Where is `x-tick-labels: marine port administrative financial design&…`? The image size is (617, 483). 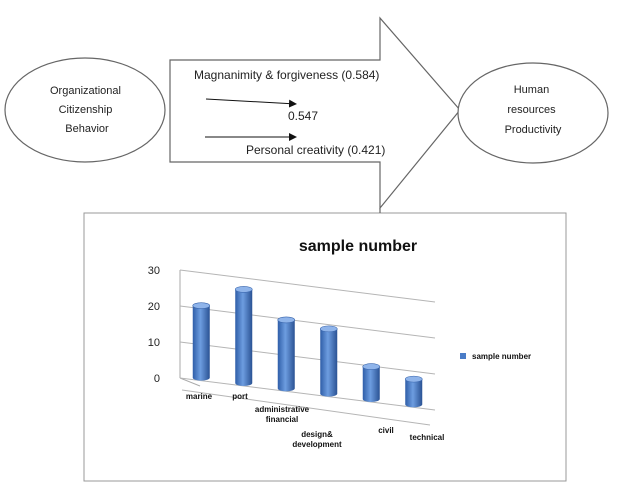 x-tick-labels: marine port administrative financial design&… is located at coordinates (315, 420).